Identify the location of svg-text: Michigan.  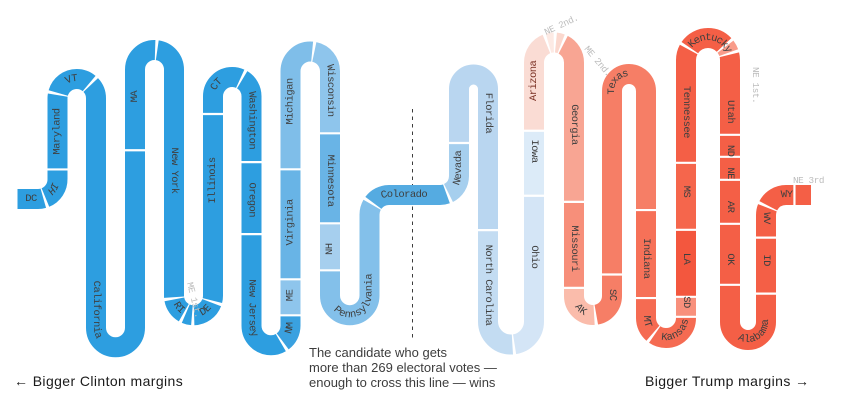
(291, 101).